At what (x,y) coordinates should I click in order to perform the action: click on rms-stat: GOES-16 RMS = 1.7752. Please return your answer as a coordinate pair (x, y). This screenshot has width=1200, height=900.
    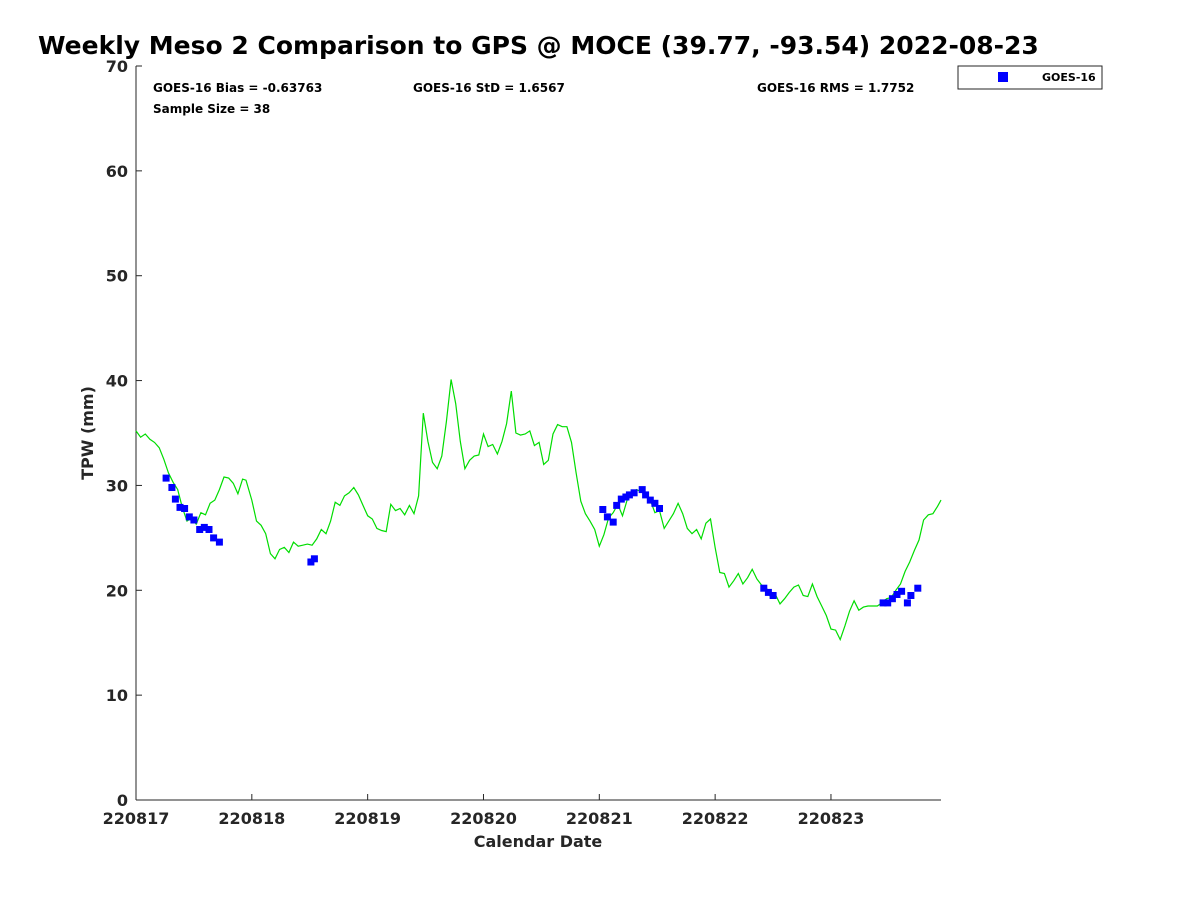
    Looking at the image, I should click on (835, 88).